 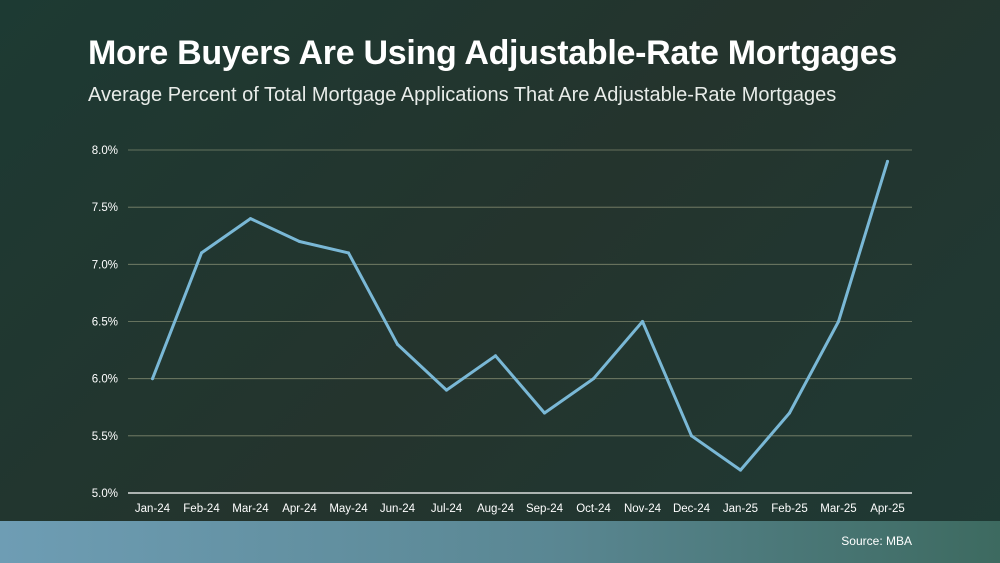 What do you see at coordinates (201, 509) in the screenshot?
I see `x-tick-label: Feb-24` at bounding box center [201, 509].